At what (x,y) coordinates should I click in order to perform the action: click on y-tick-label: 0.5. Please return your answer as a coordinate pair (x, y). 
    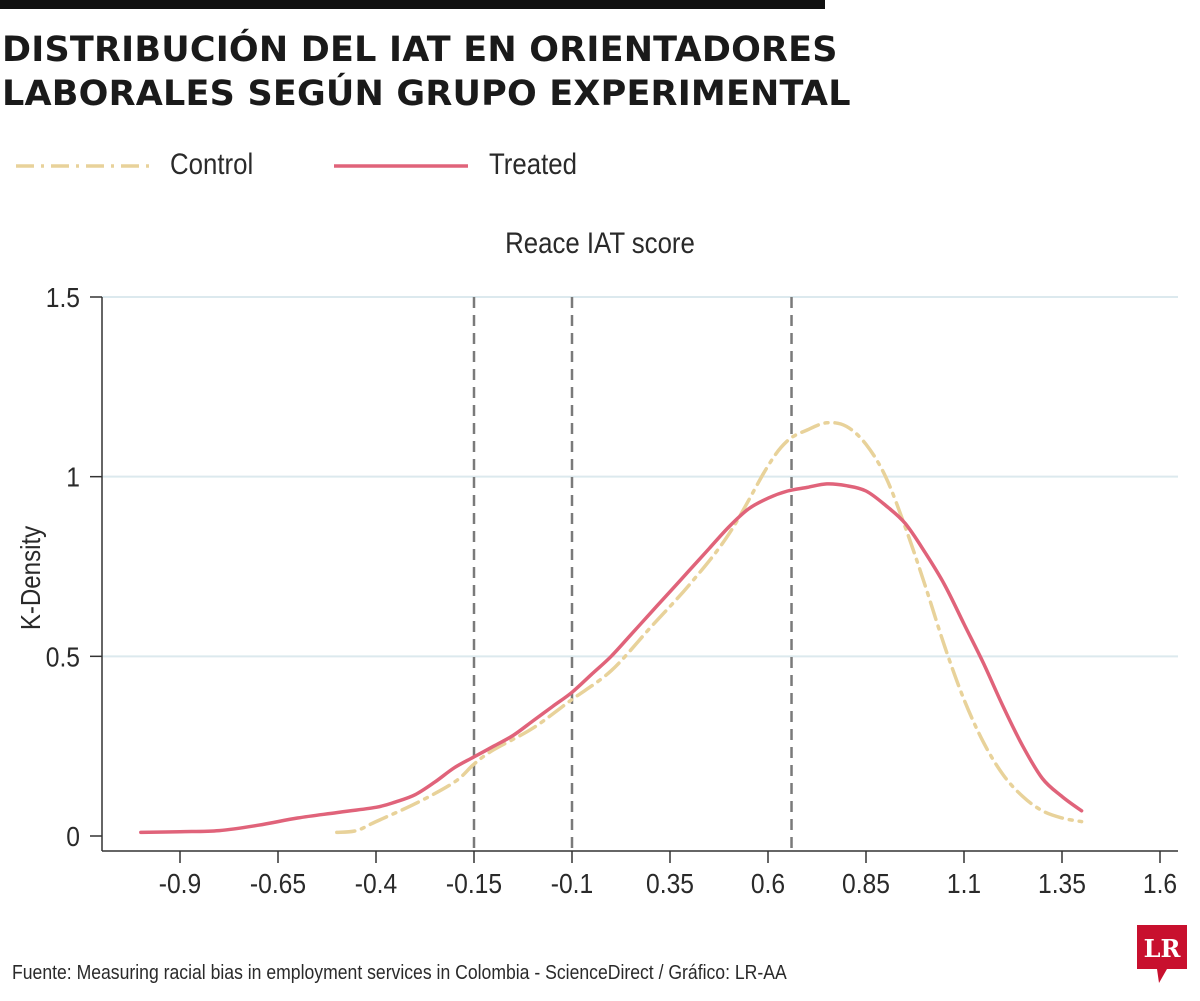
    Looking at the image, I should click on (63, 657).